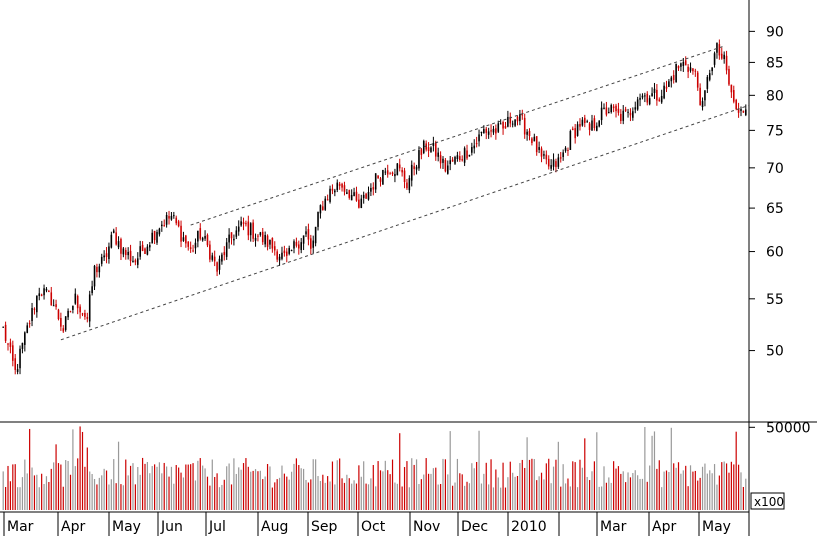  Describe the element at coordinates (716, 527) in the screenshot. I see `month-label: May` at that location.